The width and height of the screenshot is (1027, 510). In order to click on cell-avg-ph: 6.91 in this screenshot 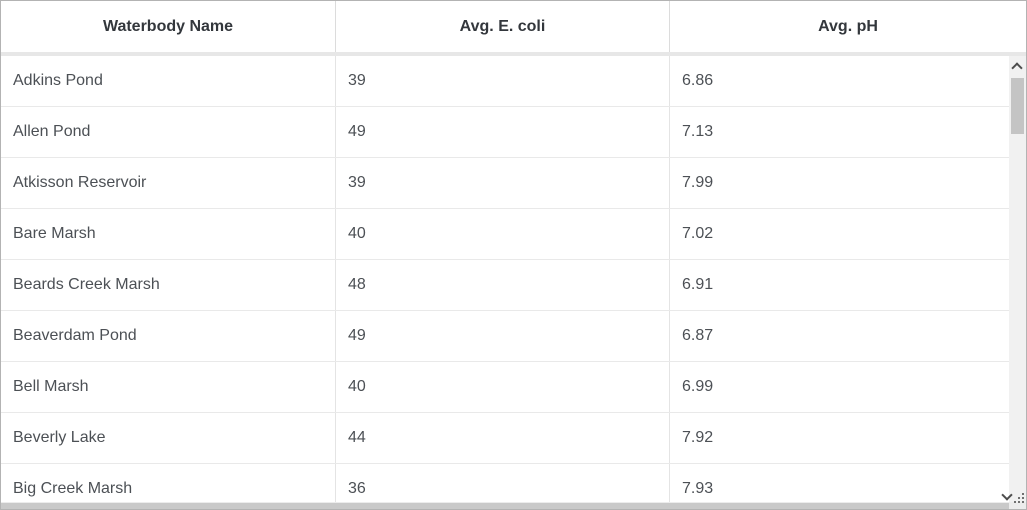, I will do `click(839, 285)`.